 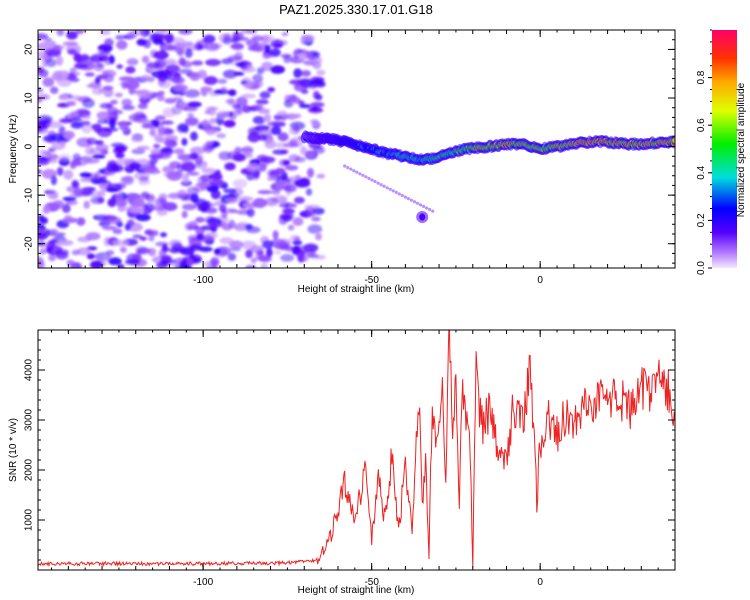 I want to click on spectrogram-x-tick-label: -50, so click(x=371, y=280).